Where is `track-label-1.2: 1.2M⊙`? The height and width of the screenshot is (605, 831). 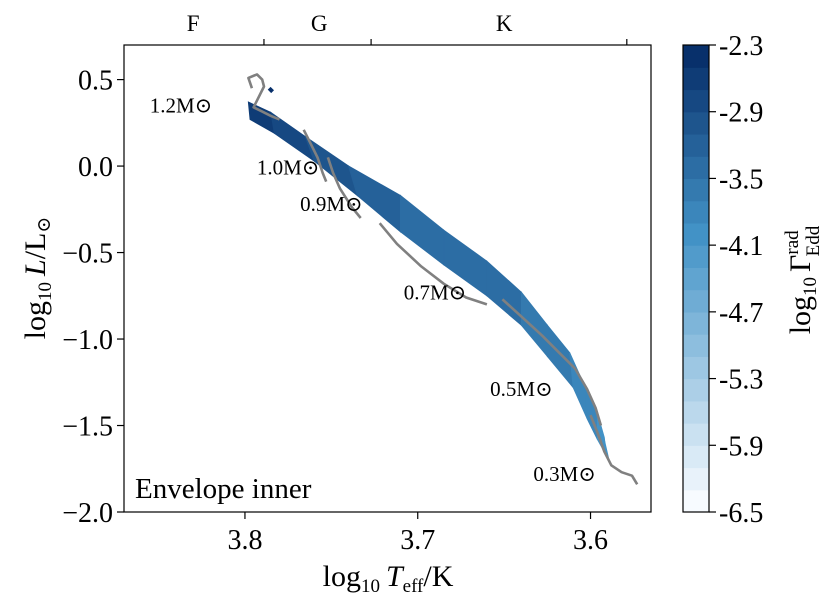
track-label-1.2: 1.2M⊙ is located at coordinates (181, 105).